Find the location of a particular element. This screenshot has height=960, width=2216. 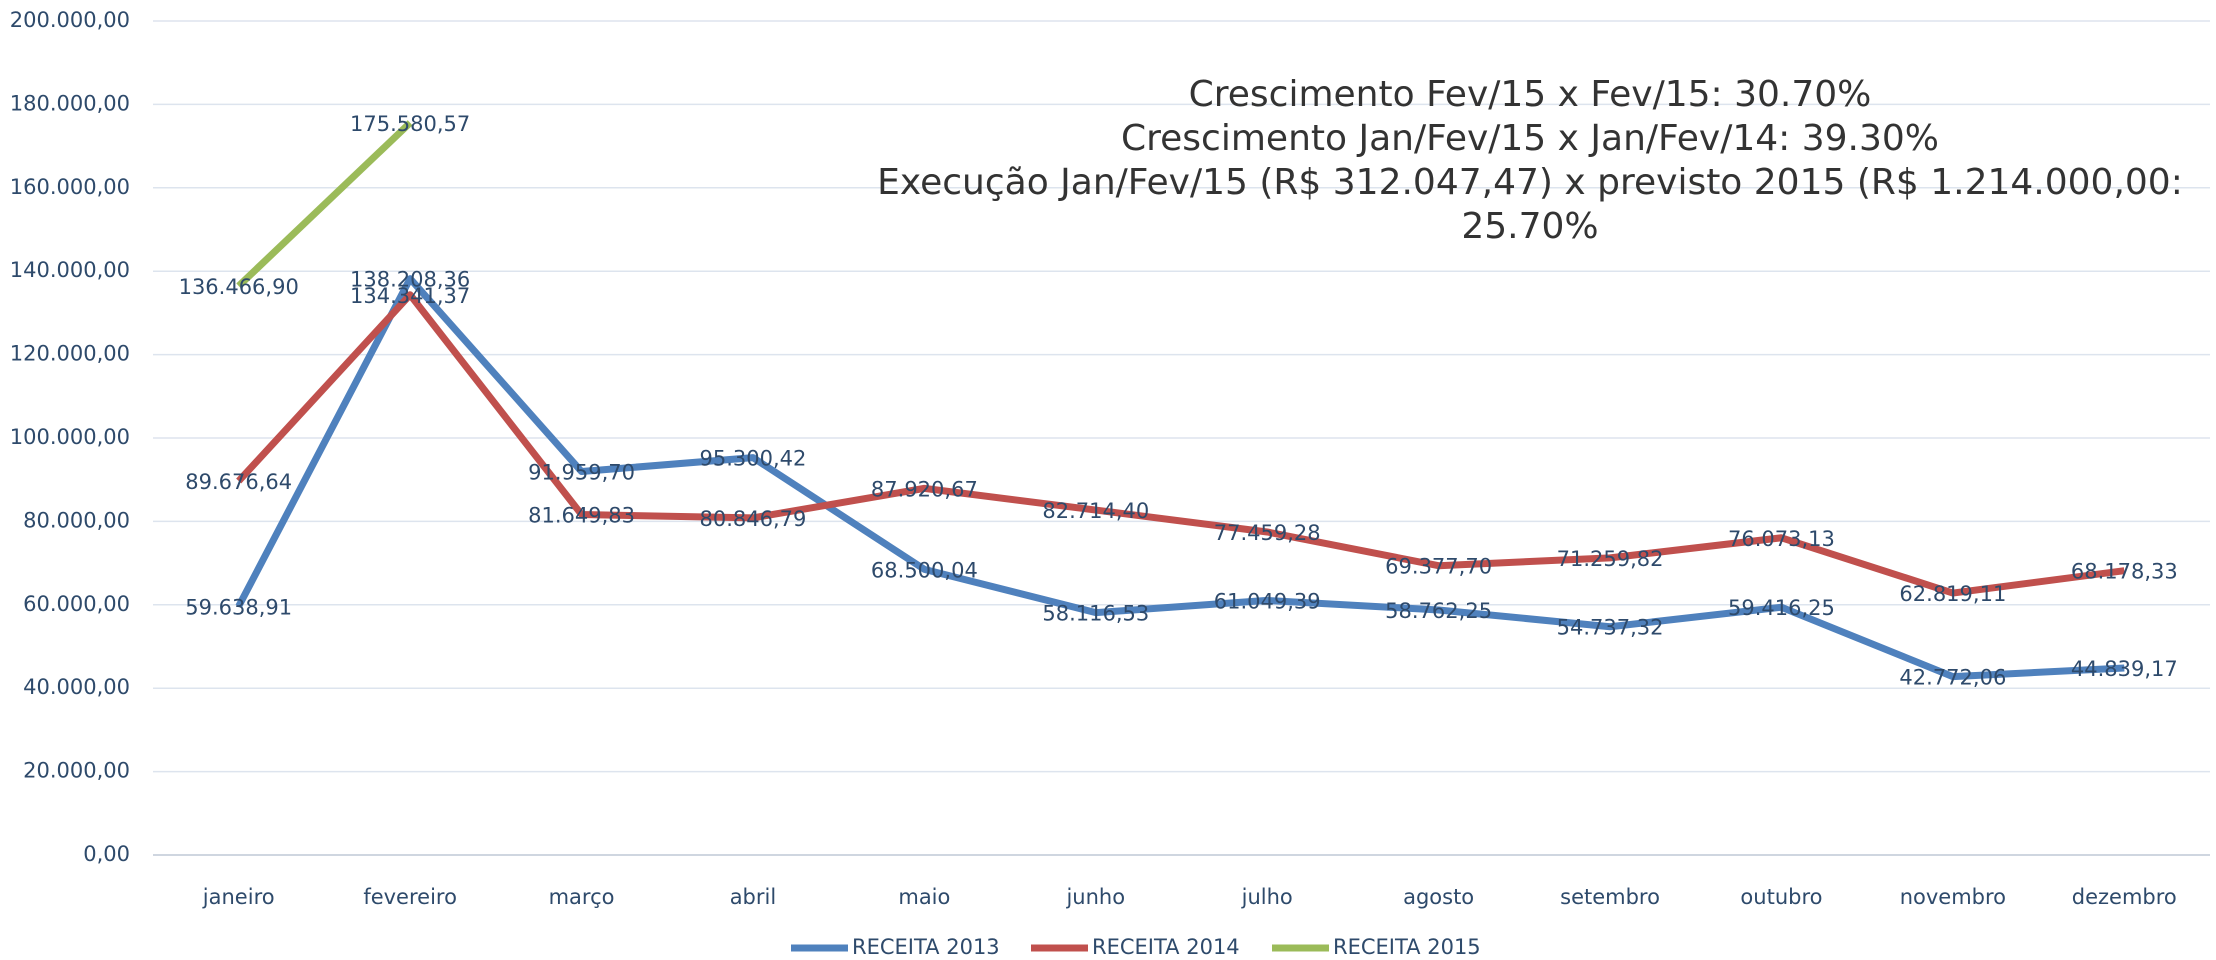

data-label: 68.500,04 is located at coordinates (924, 570).